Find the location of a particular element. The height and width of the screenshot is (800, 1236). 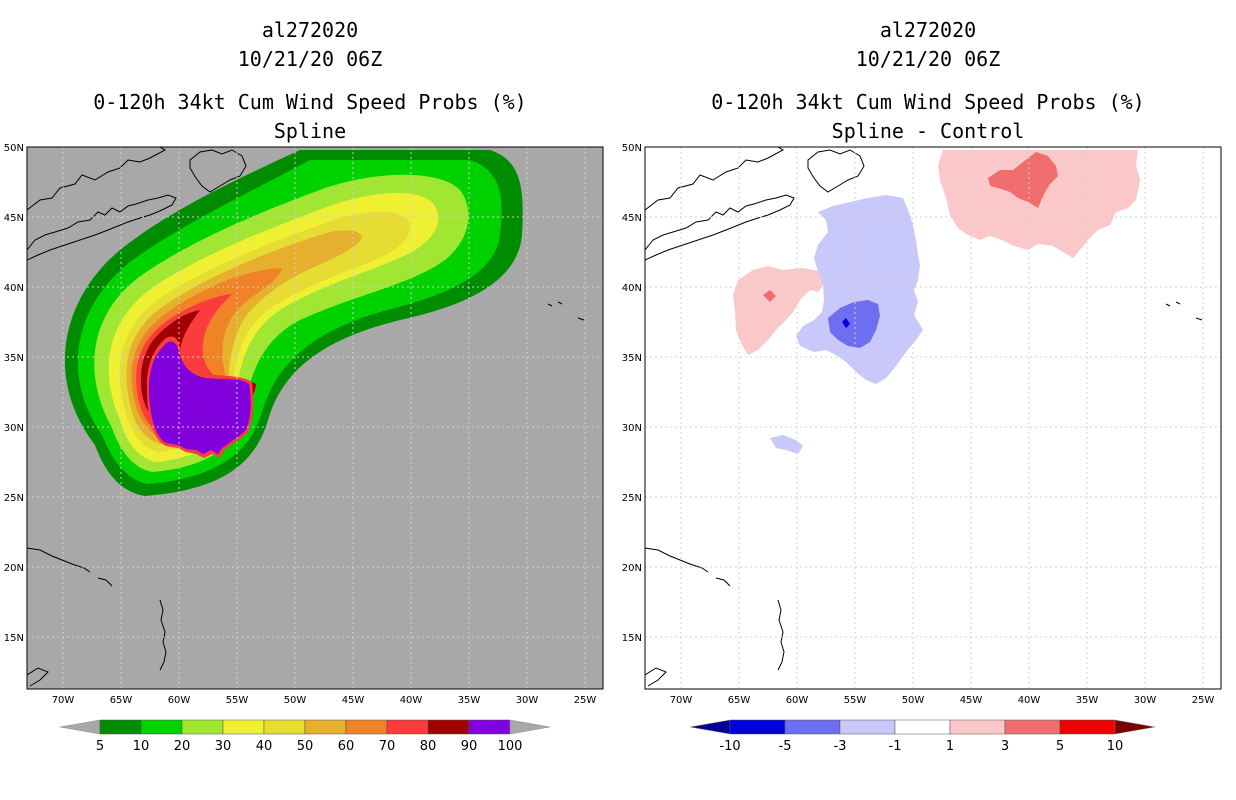

right-difference-contours is located at coordinates (936, 302).